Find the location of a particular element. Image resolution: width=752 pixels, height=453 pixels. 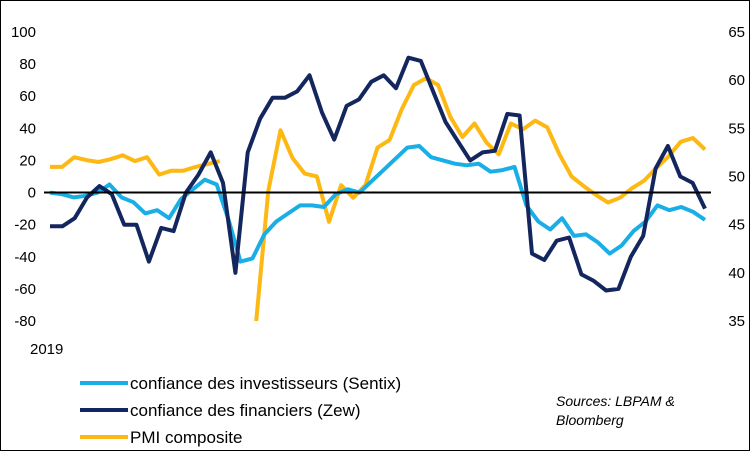

right-tick-label: 35 is located at coordinates (736, 321).